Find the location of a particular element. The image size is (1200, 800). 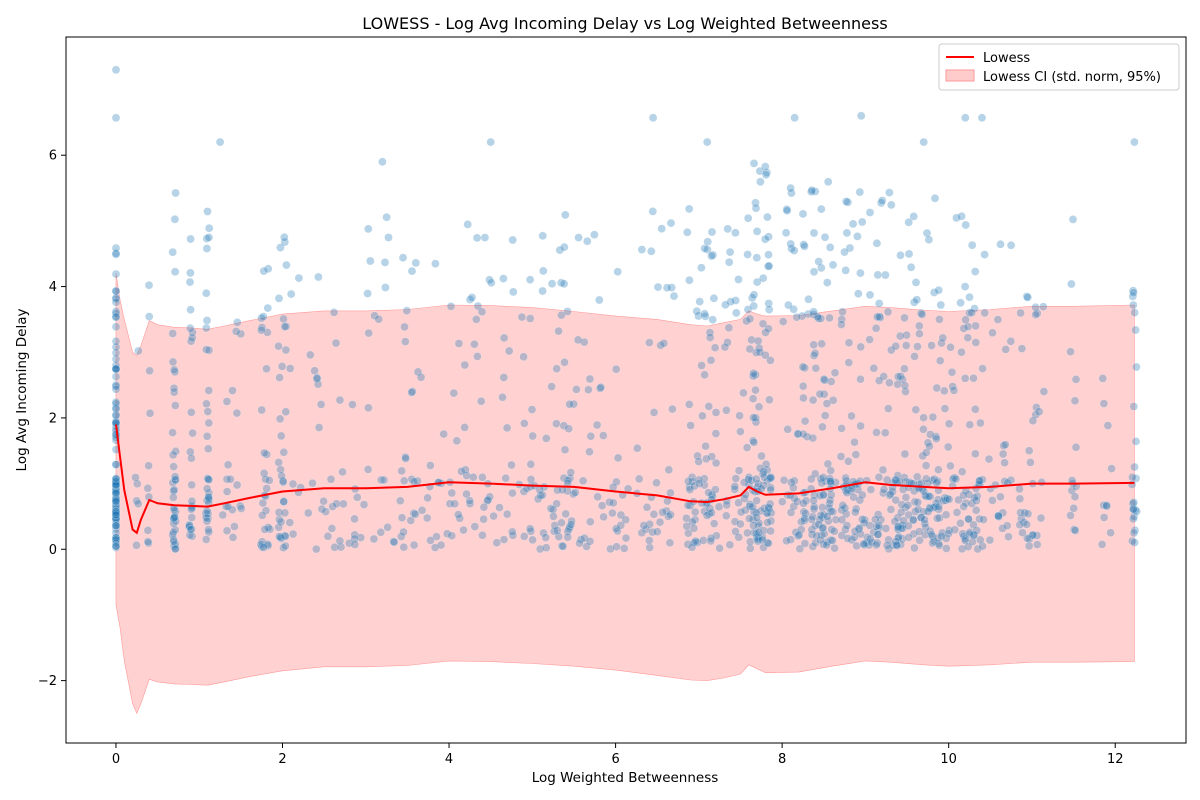

x-tick-label: 10 is located at coordinates (948, 759).